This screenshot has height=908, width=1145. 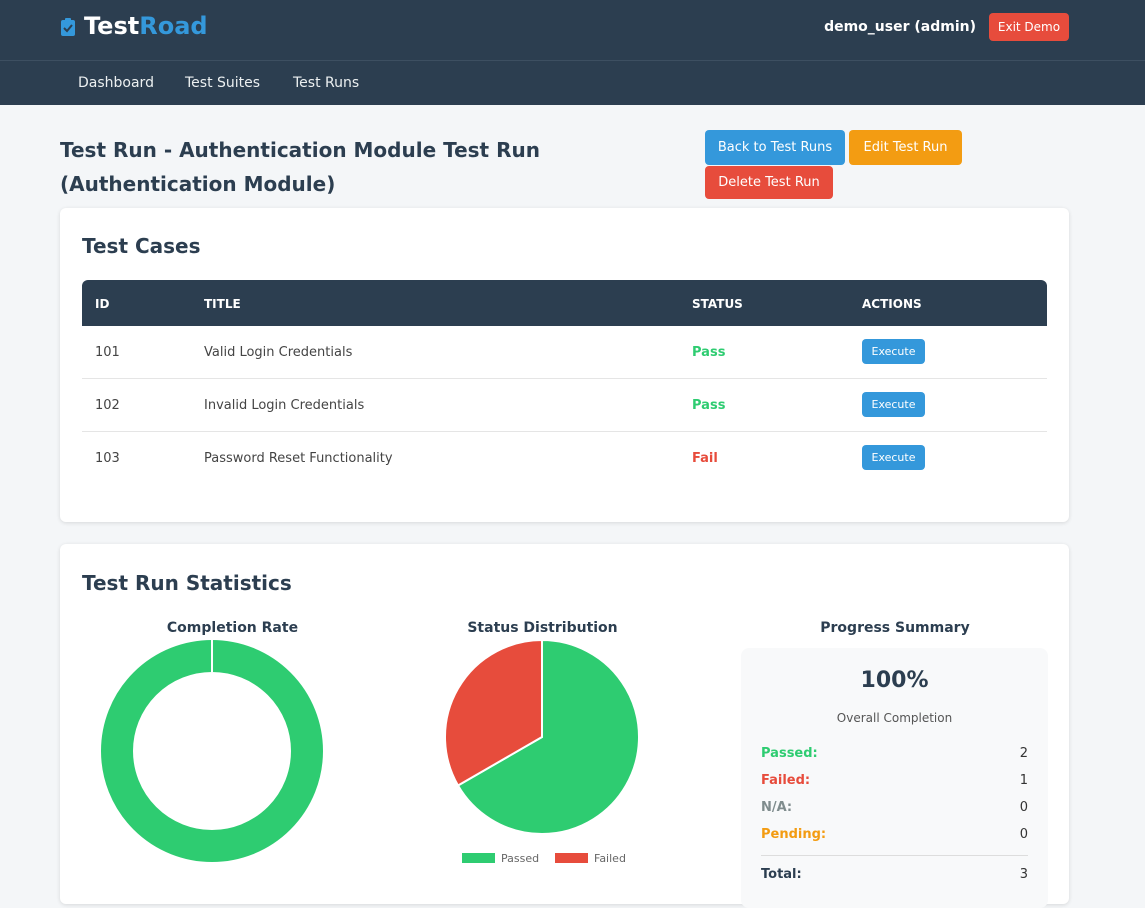 I want to click on column-header: ACTIONS, so click(x=892, y=304).